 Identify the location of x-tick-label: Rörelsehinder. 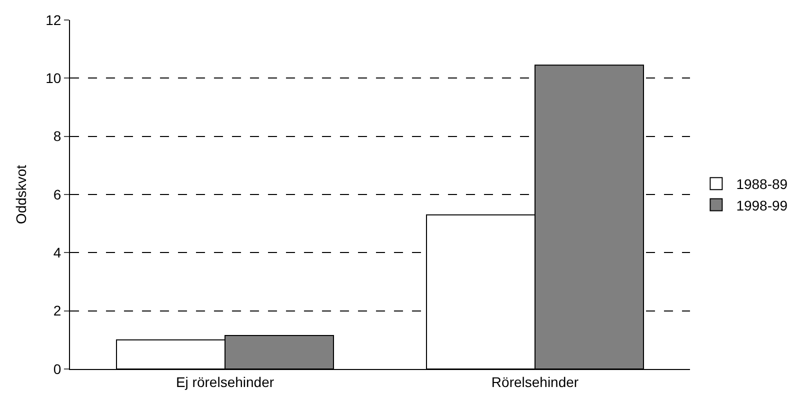
(535, 382).